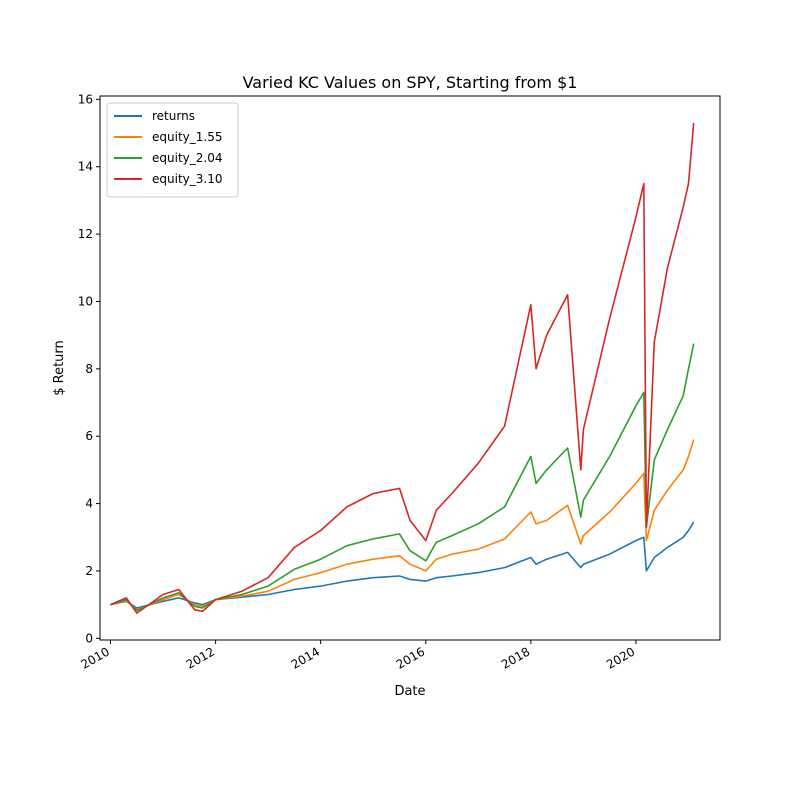  Describe the element at coordinates (187, 158) in the screenshot. I see `legend-label: equity_2.04` at that location.